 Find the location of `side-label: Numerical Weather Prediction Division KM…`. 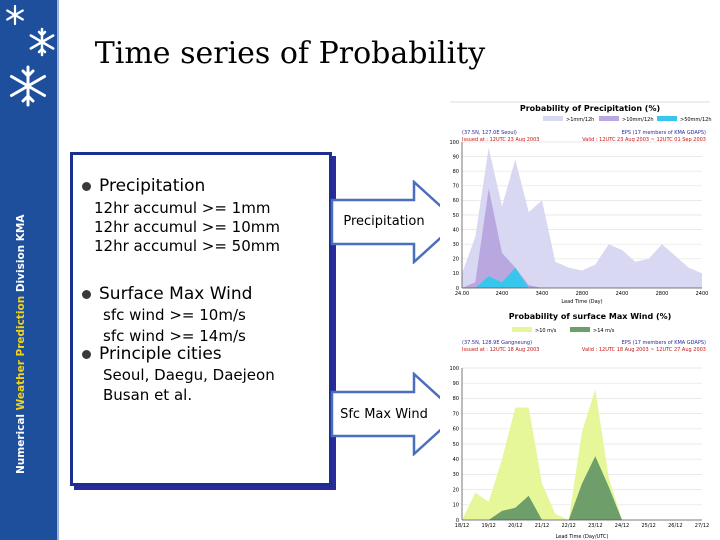

side-label: Numerical Weather Prediction Division KM… is located at coordinates (21, 344).